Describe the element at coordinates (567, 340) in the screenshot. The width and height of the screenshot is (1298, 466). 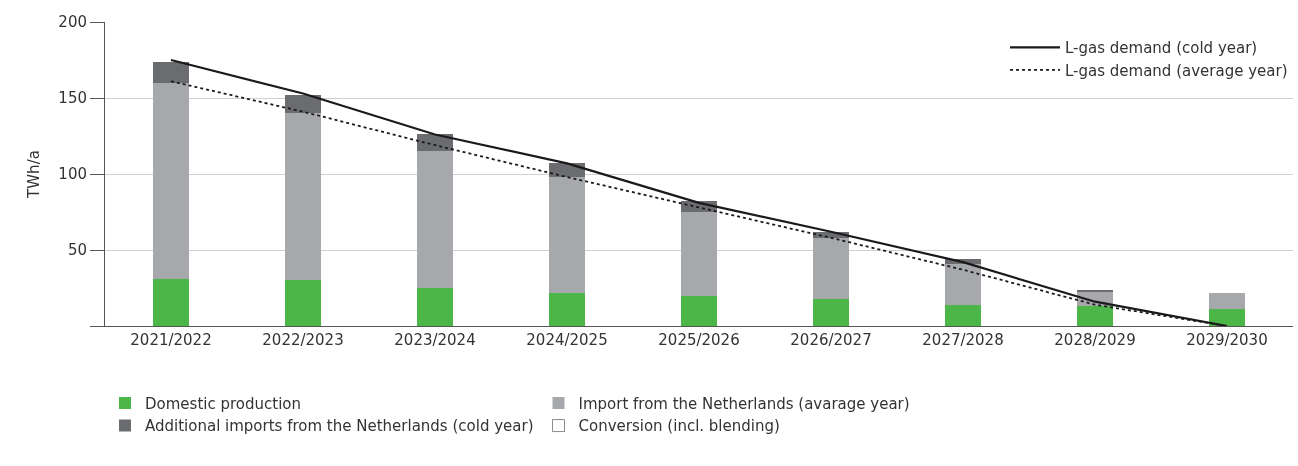
I see `x-tick-label: 2024/2025` at that location.